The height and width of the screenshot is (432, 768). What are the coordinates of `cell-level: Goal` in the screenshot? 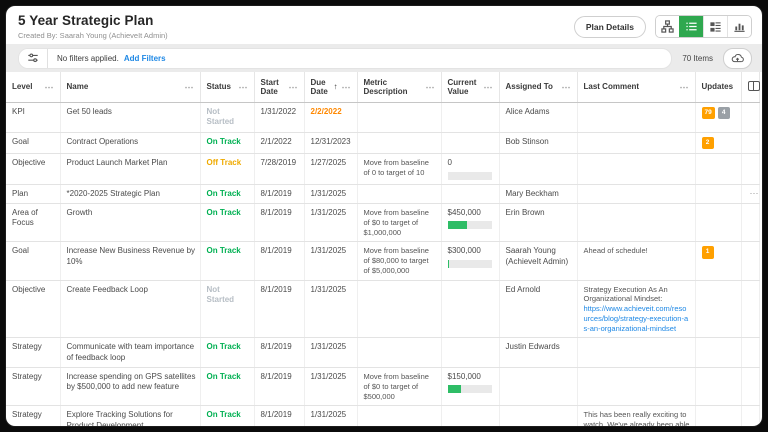 It's located at (33, 143).